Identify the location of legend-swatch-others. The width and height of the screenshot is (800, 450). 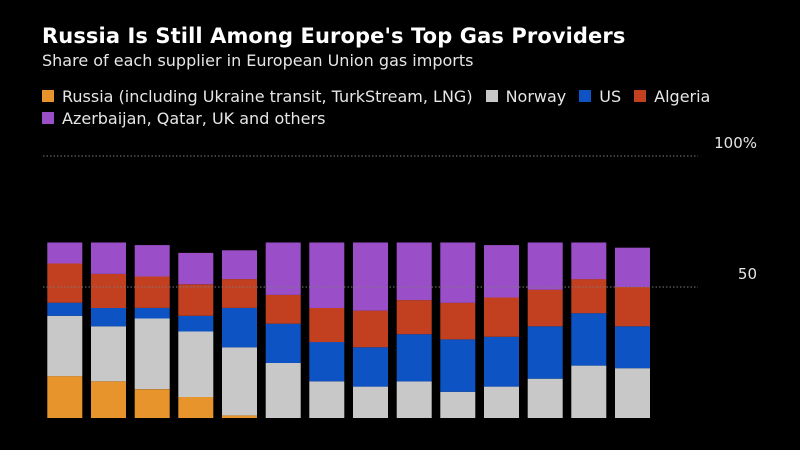
(48, 118).